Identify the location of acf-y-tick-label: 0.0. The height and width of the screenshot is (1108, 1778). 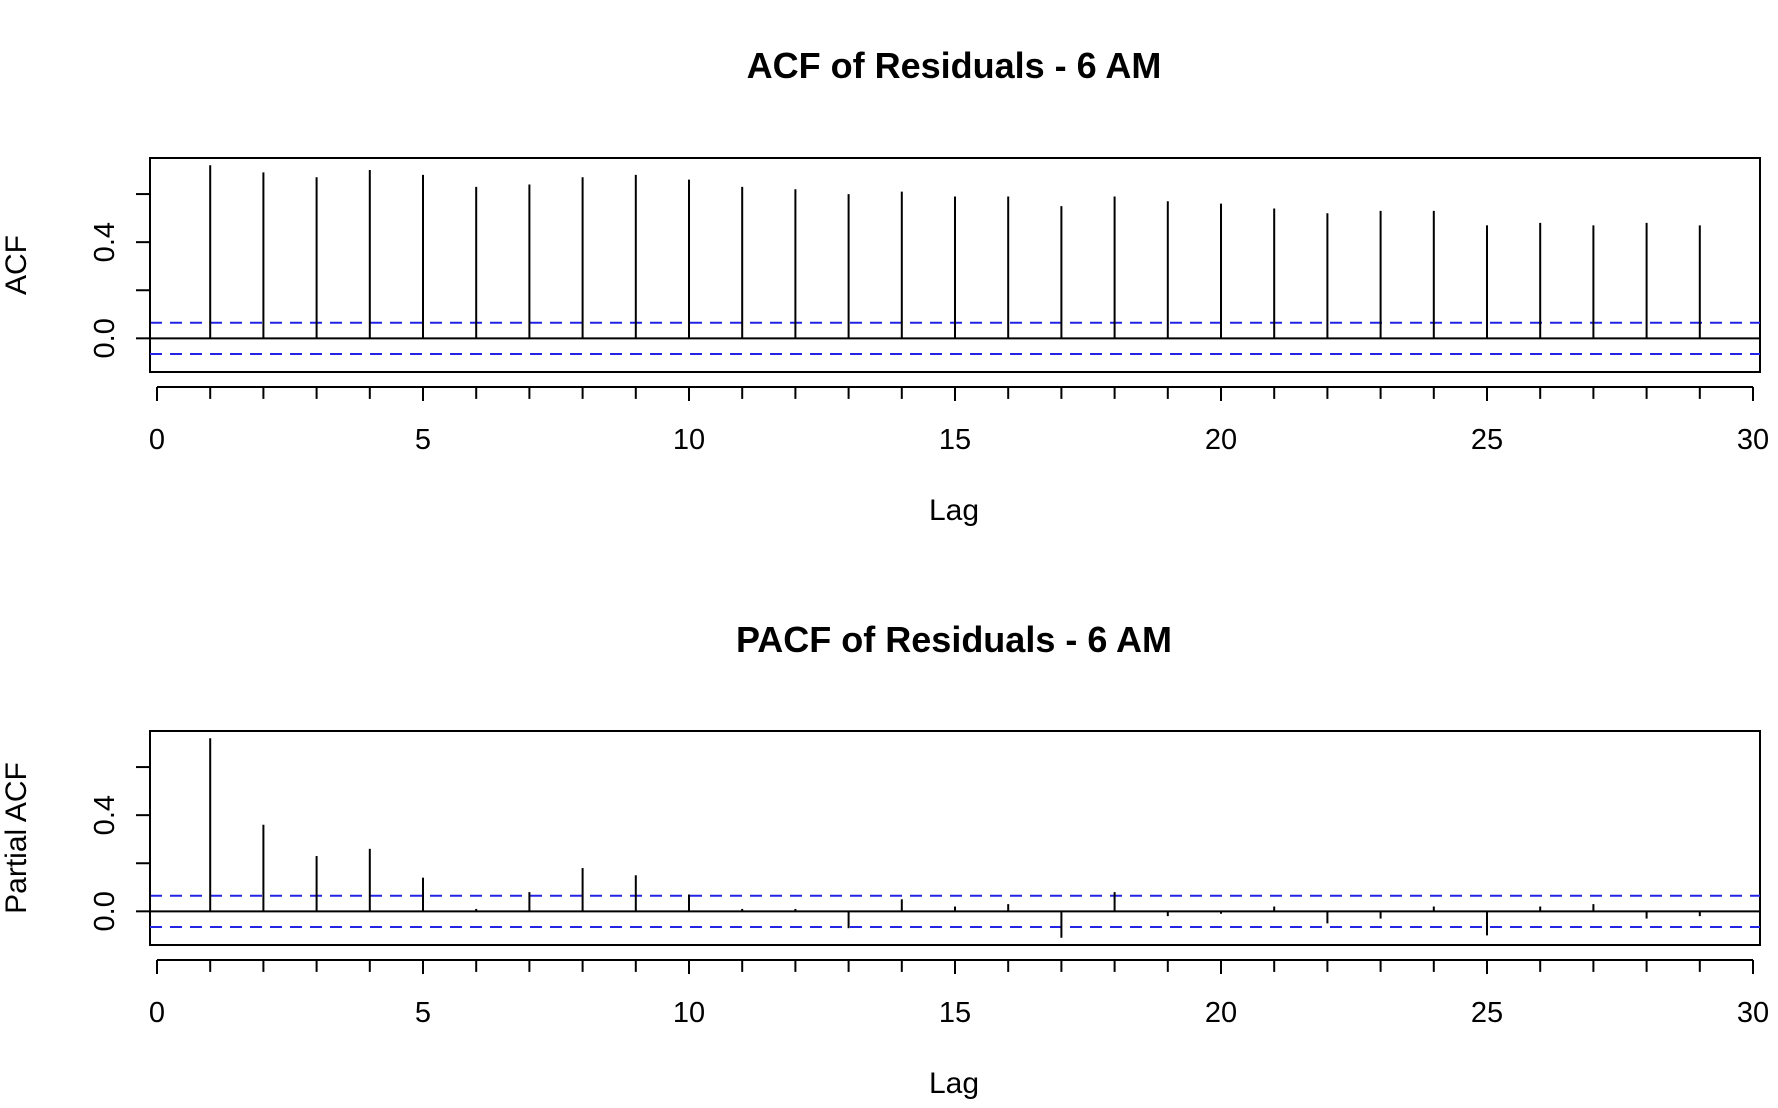
(105, 338).